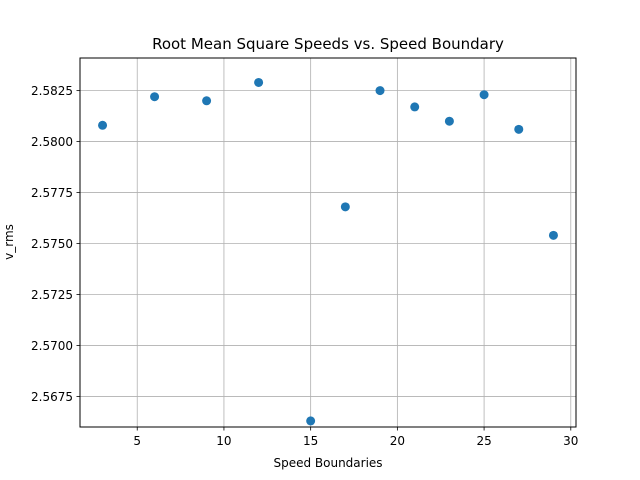  Describe the element at coordinates (137, 441) in the screenshot. I see `x-tick-label: 5` at that location.